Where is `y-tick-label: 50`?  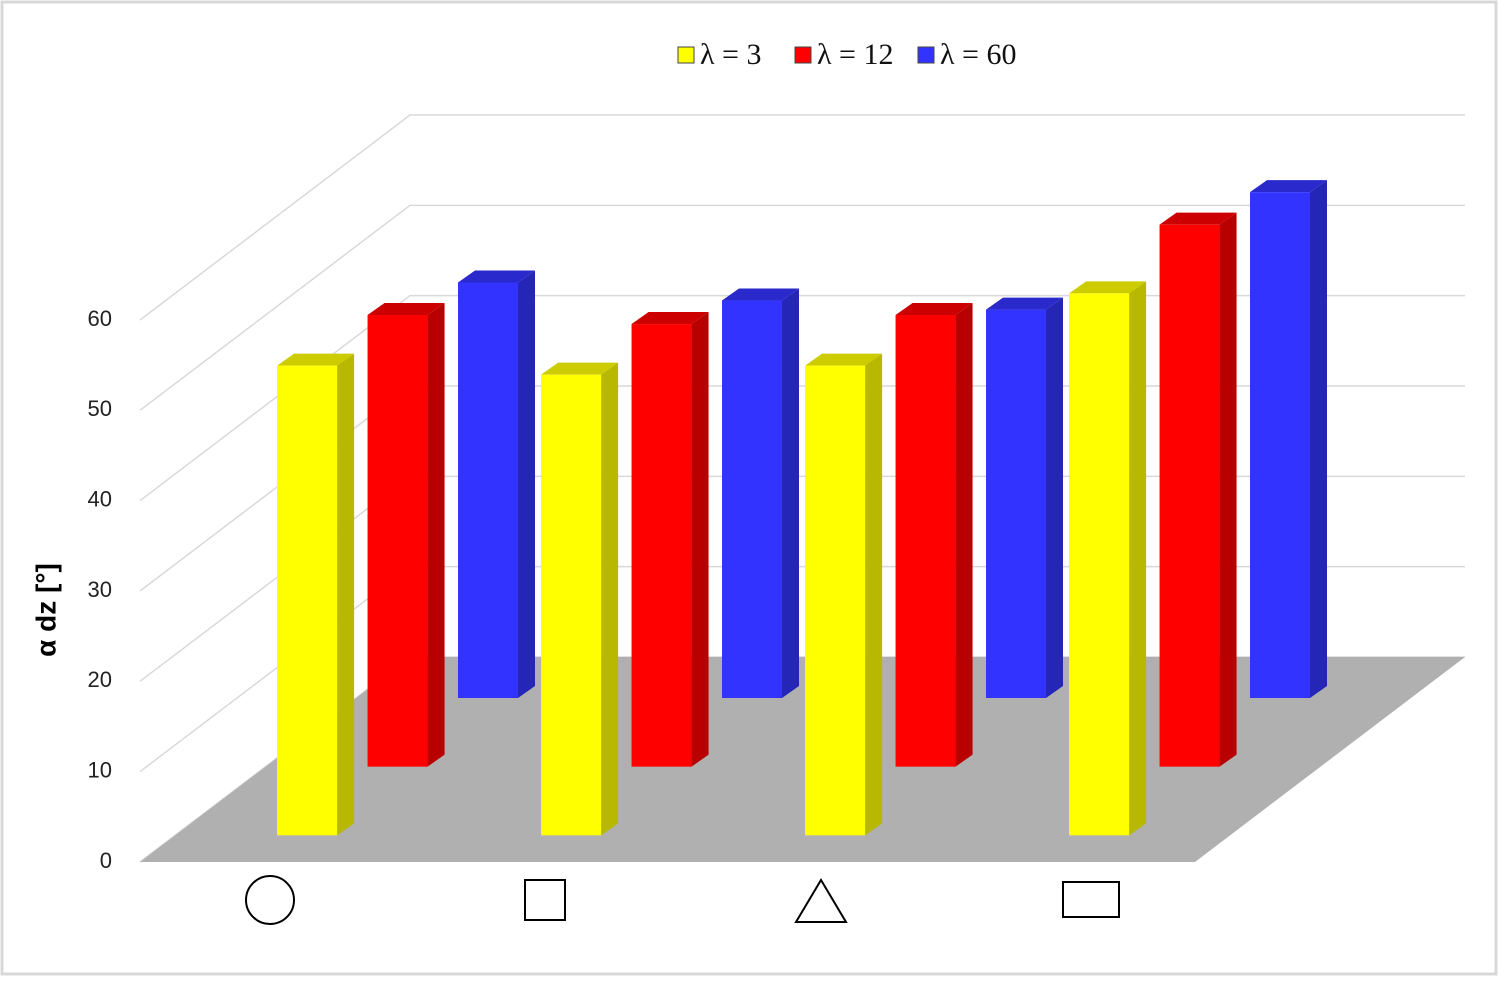
y-tick-label: 50 is located at coordinates (100, 408).